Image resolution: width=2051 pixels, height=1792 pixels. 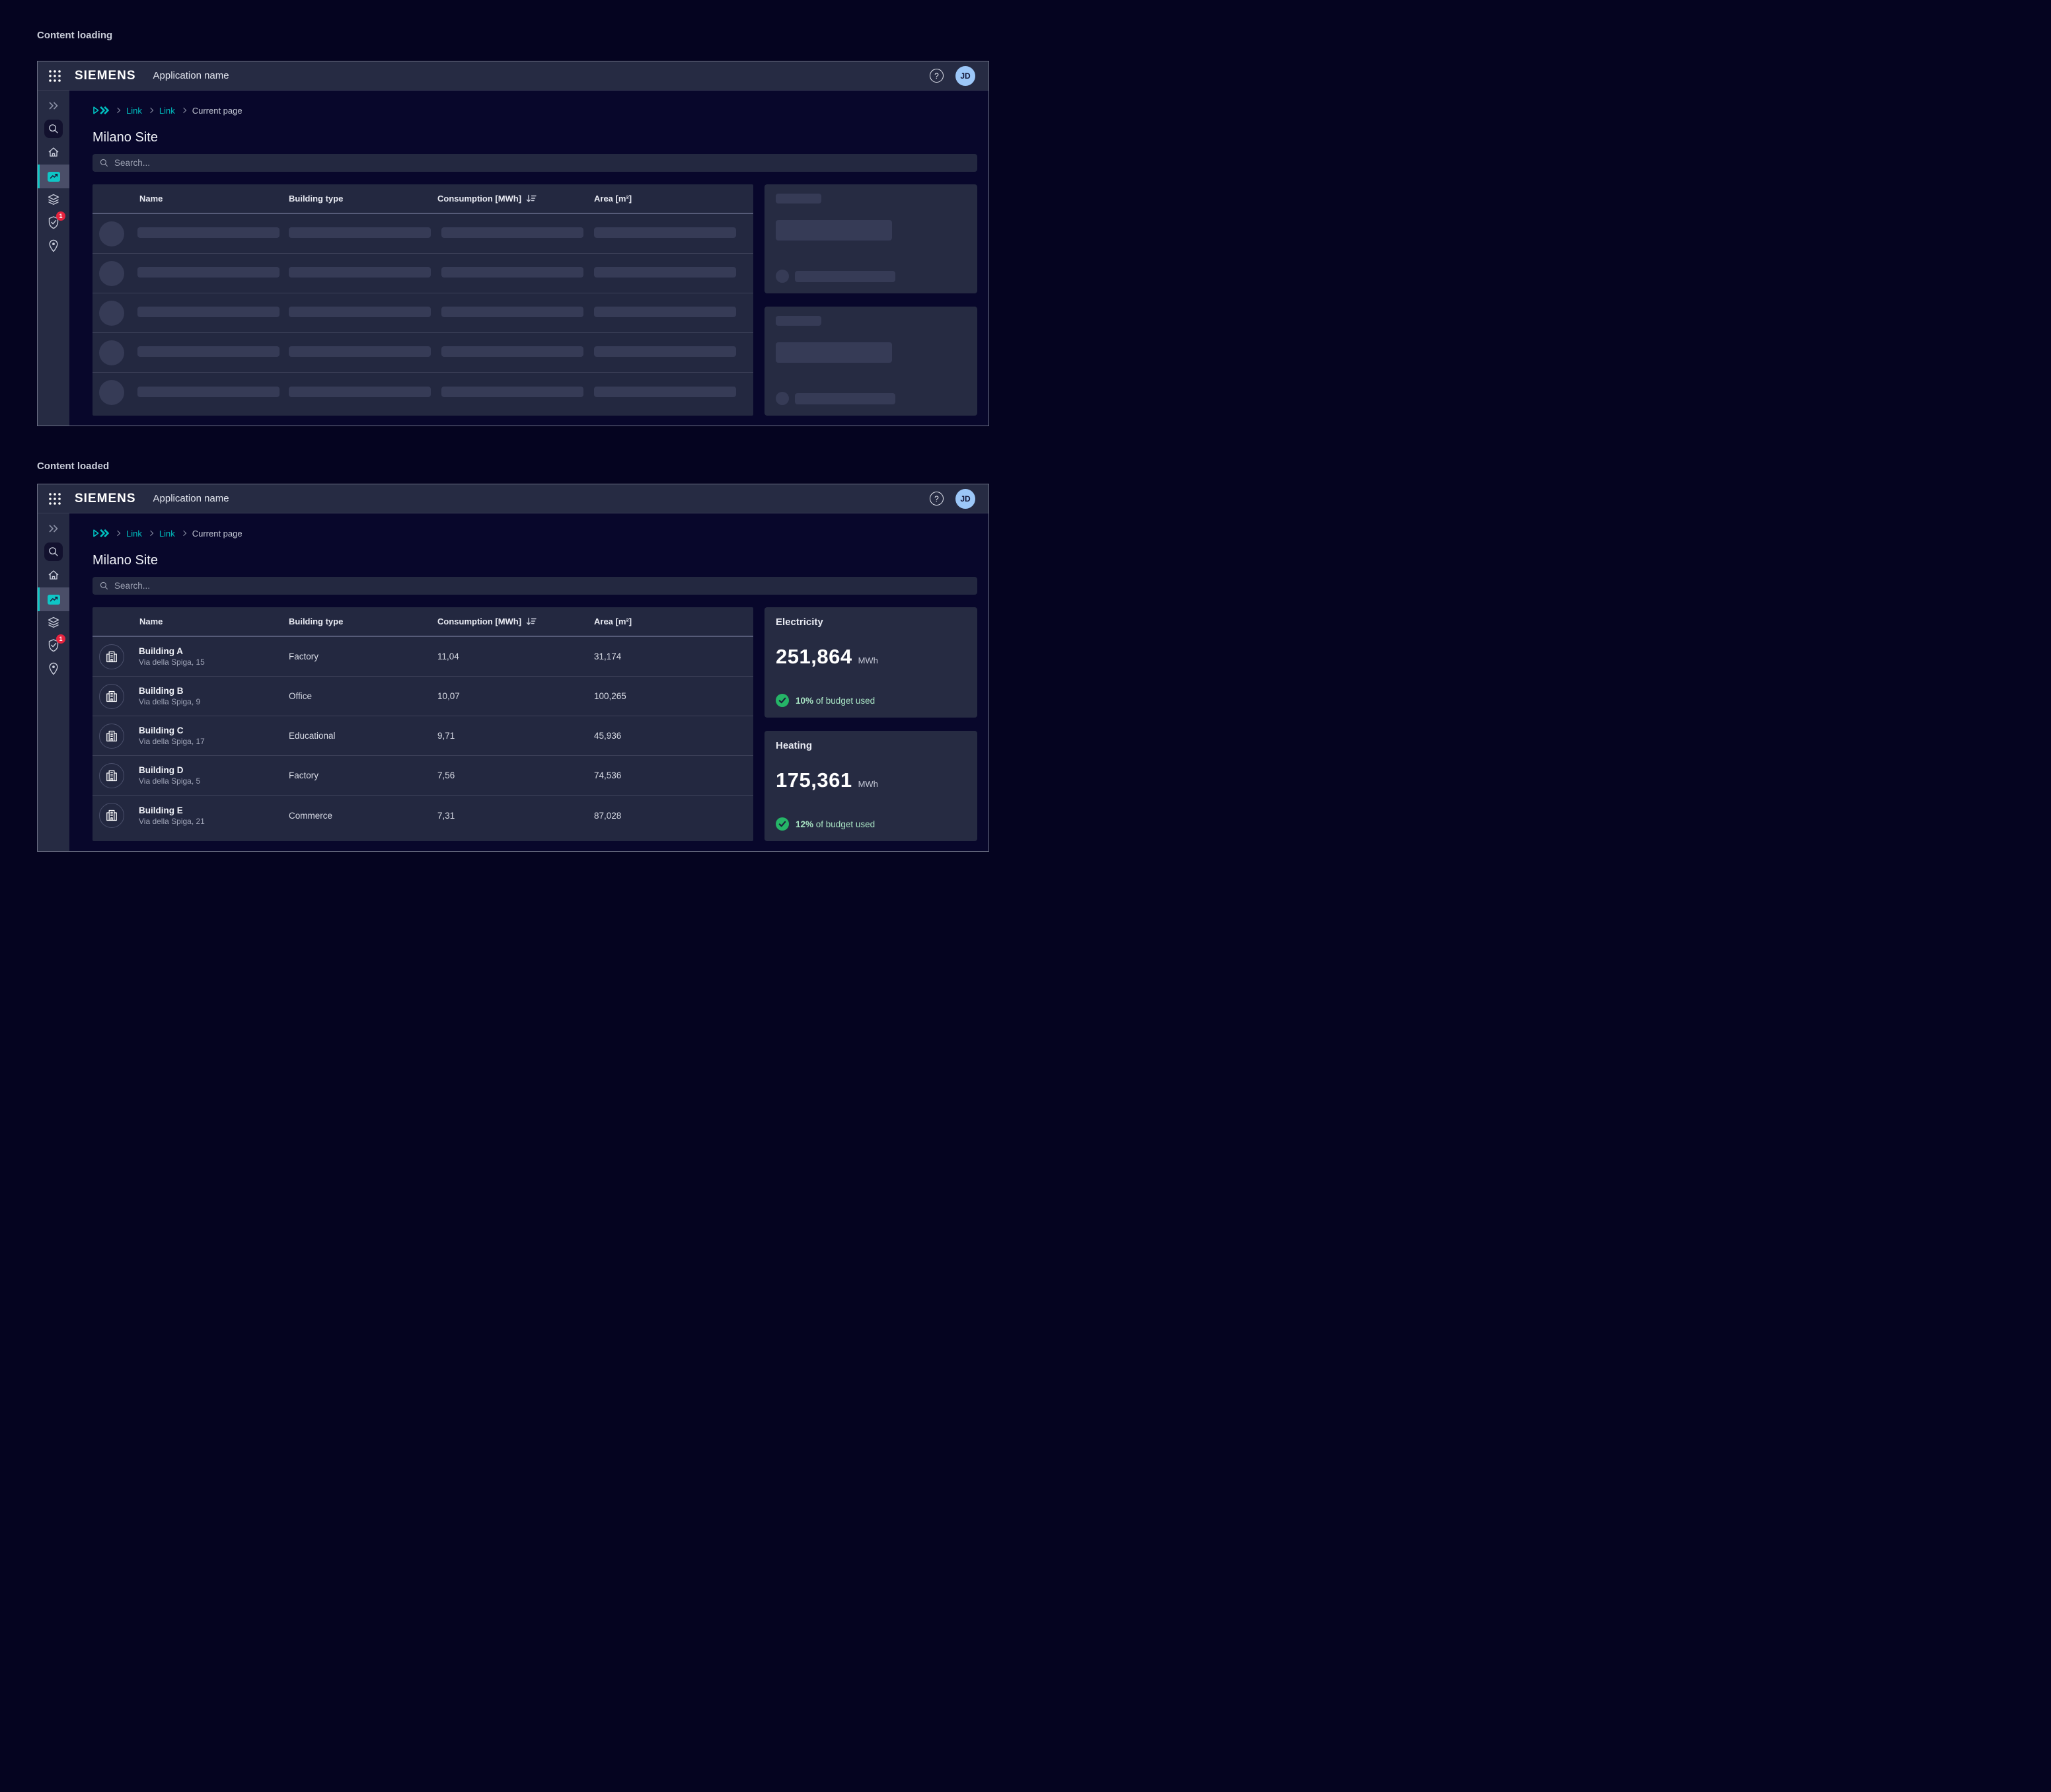 I want to click on notification-badge: 1, so click(x=60, y=639).